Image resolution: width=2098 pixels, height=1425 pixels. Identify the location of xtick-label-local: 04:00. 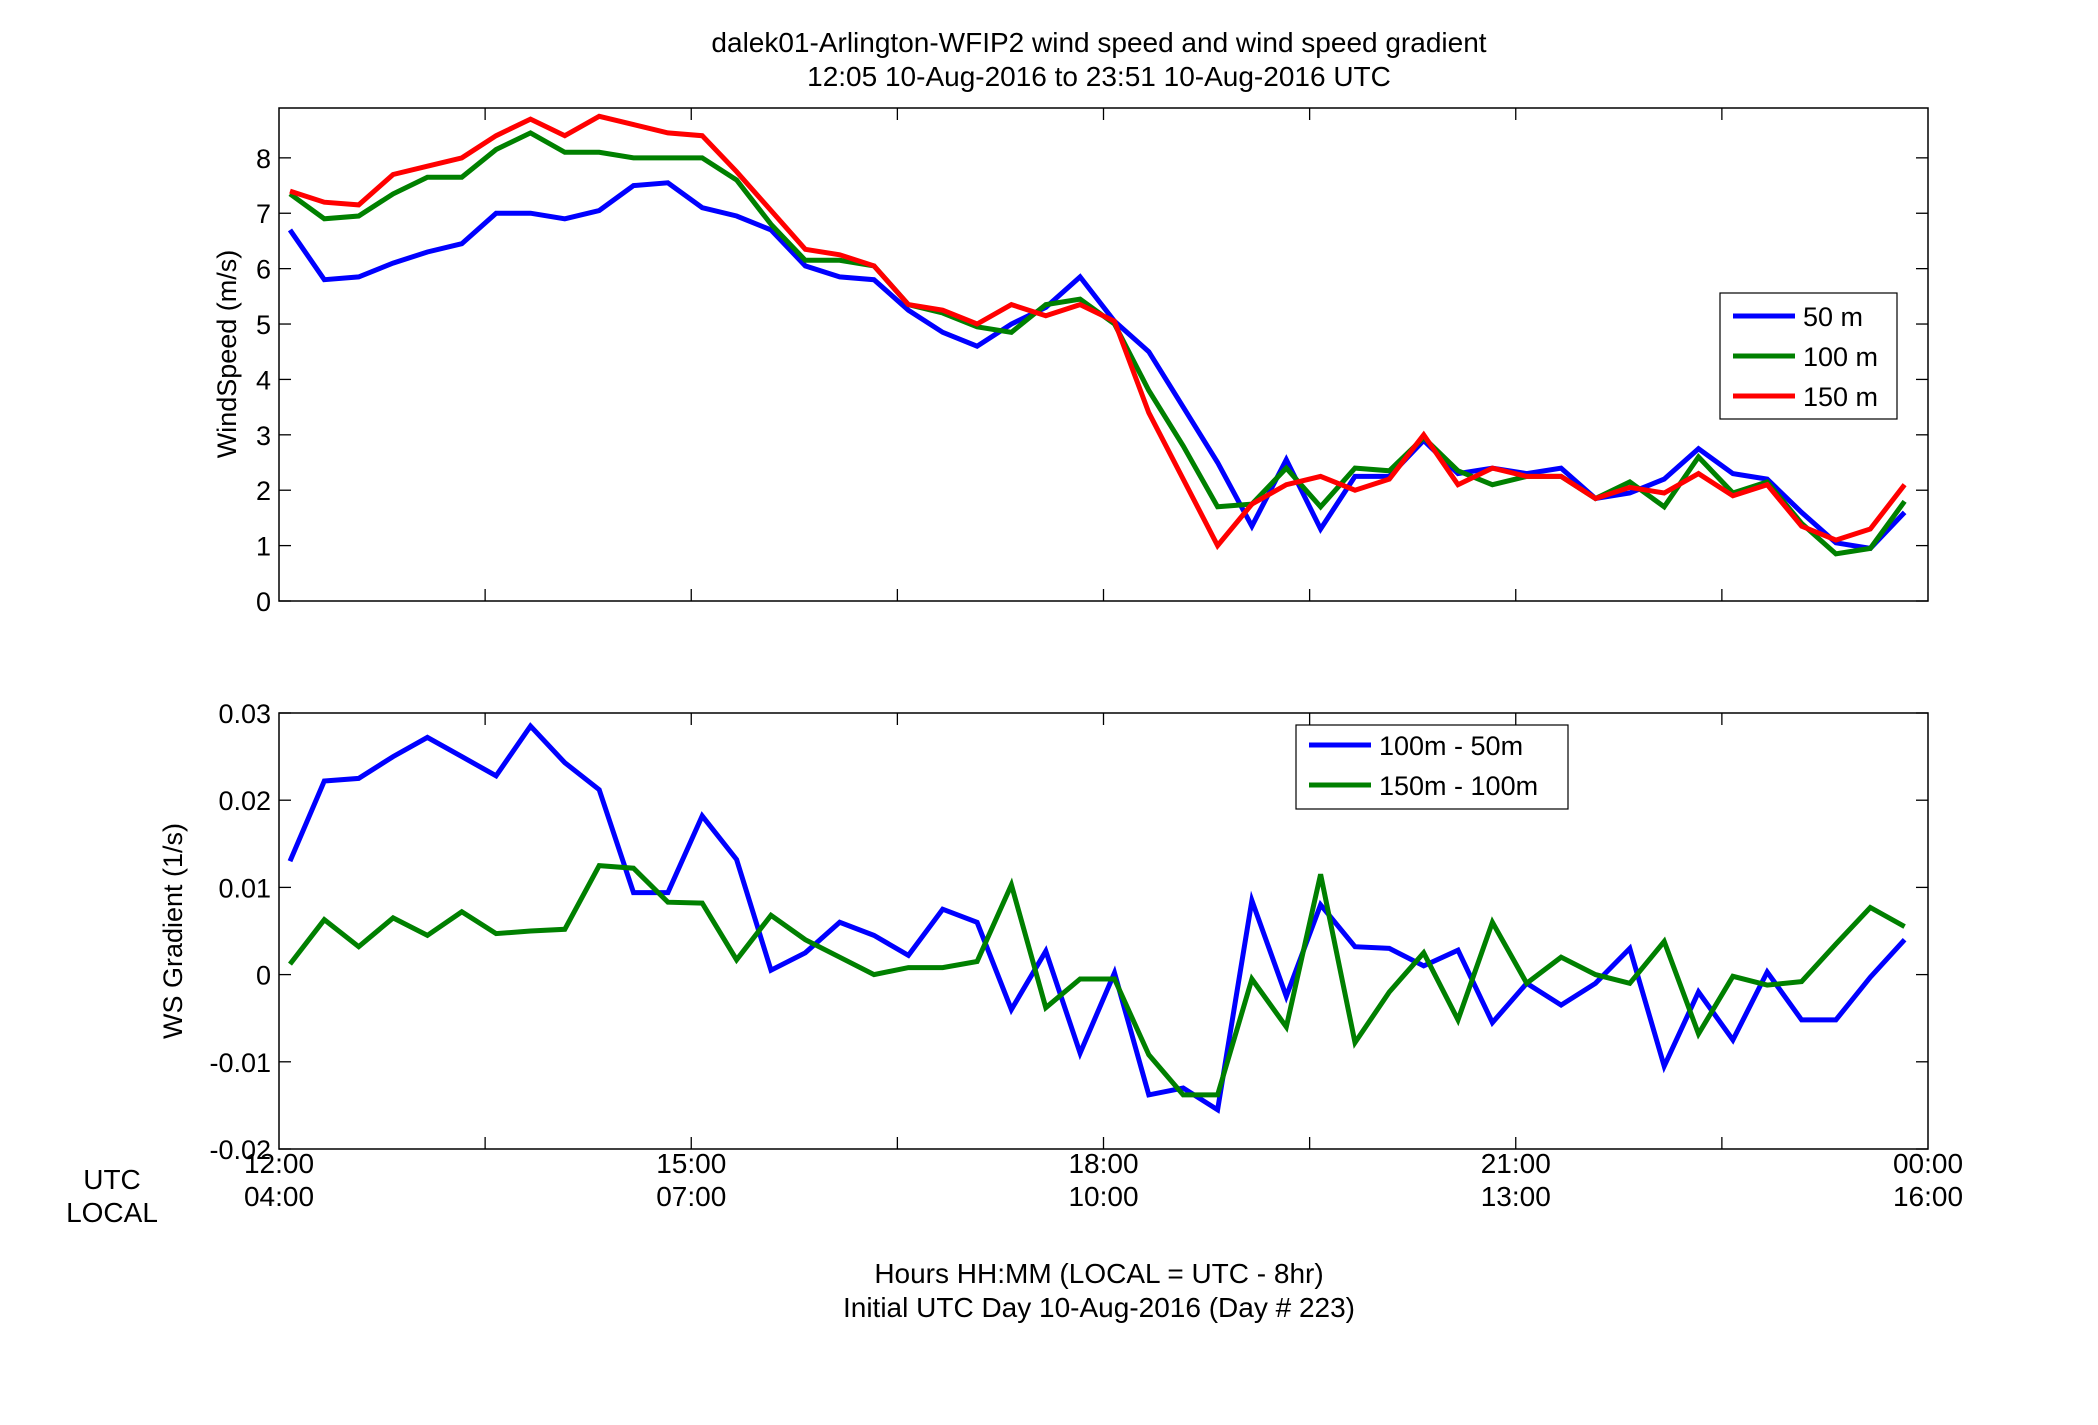
(279, 1196).